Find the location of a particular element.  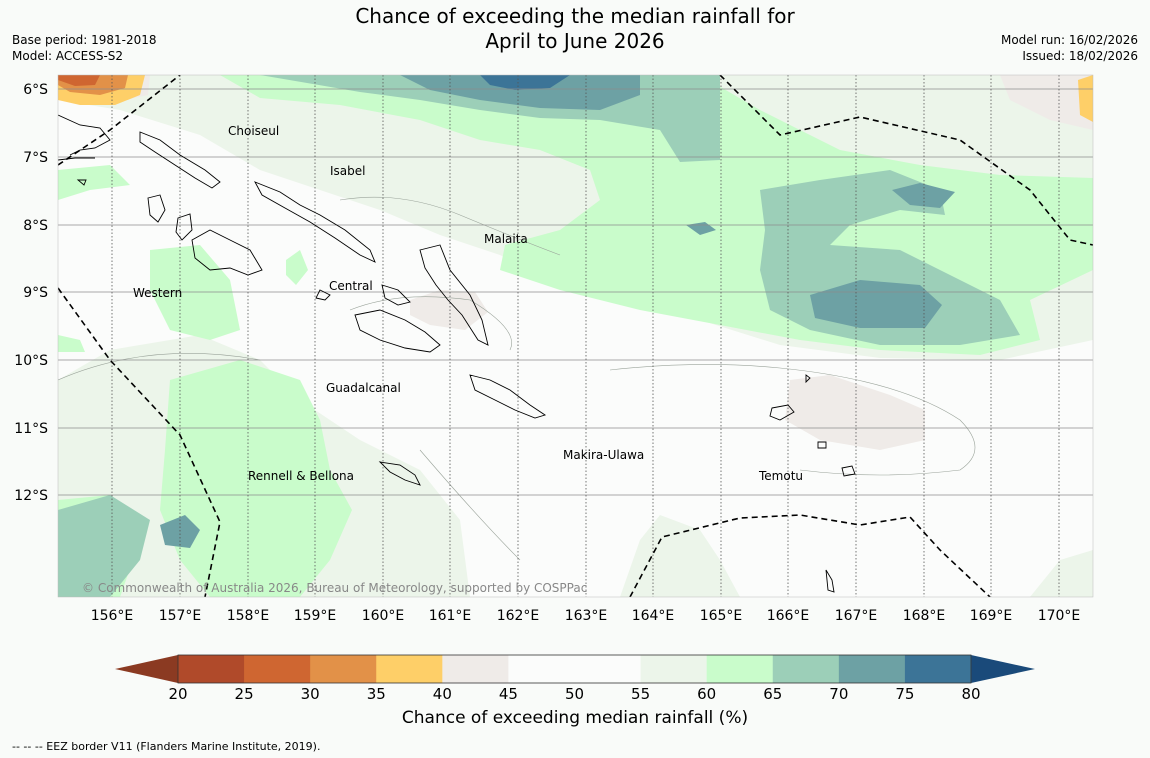

coast-bougainville is located at coordinates (84, 135).